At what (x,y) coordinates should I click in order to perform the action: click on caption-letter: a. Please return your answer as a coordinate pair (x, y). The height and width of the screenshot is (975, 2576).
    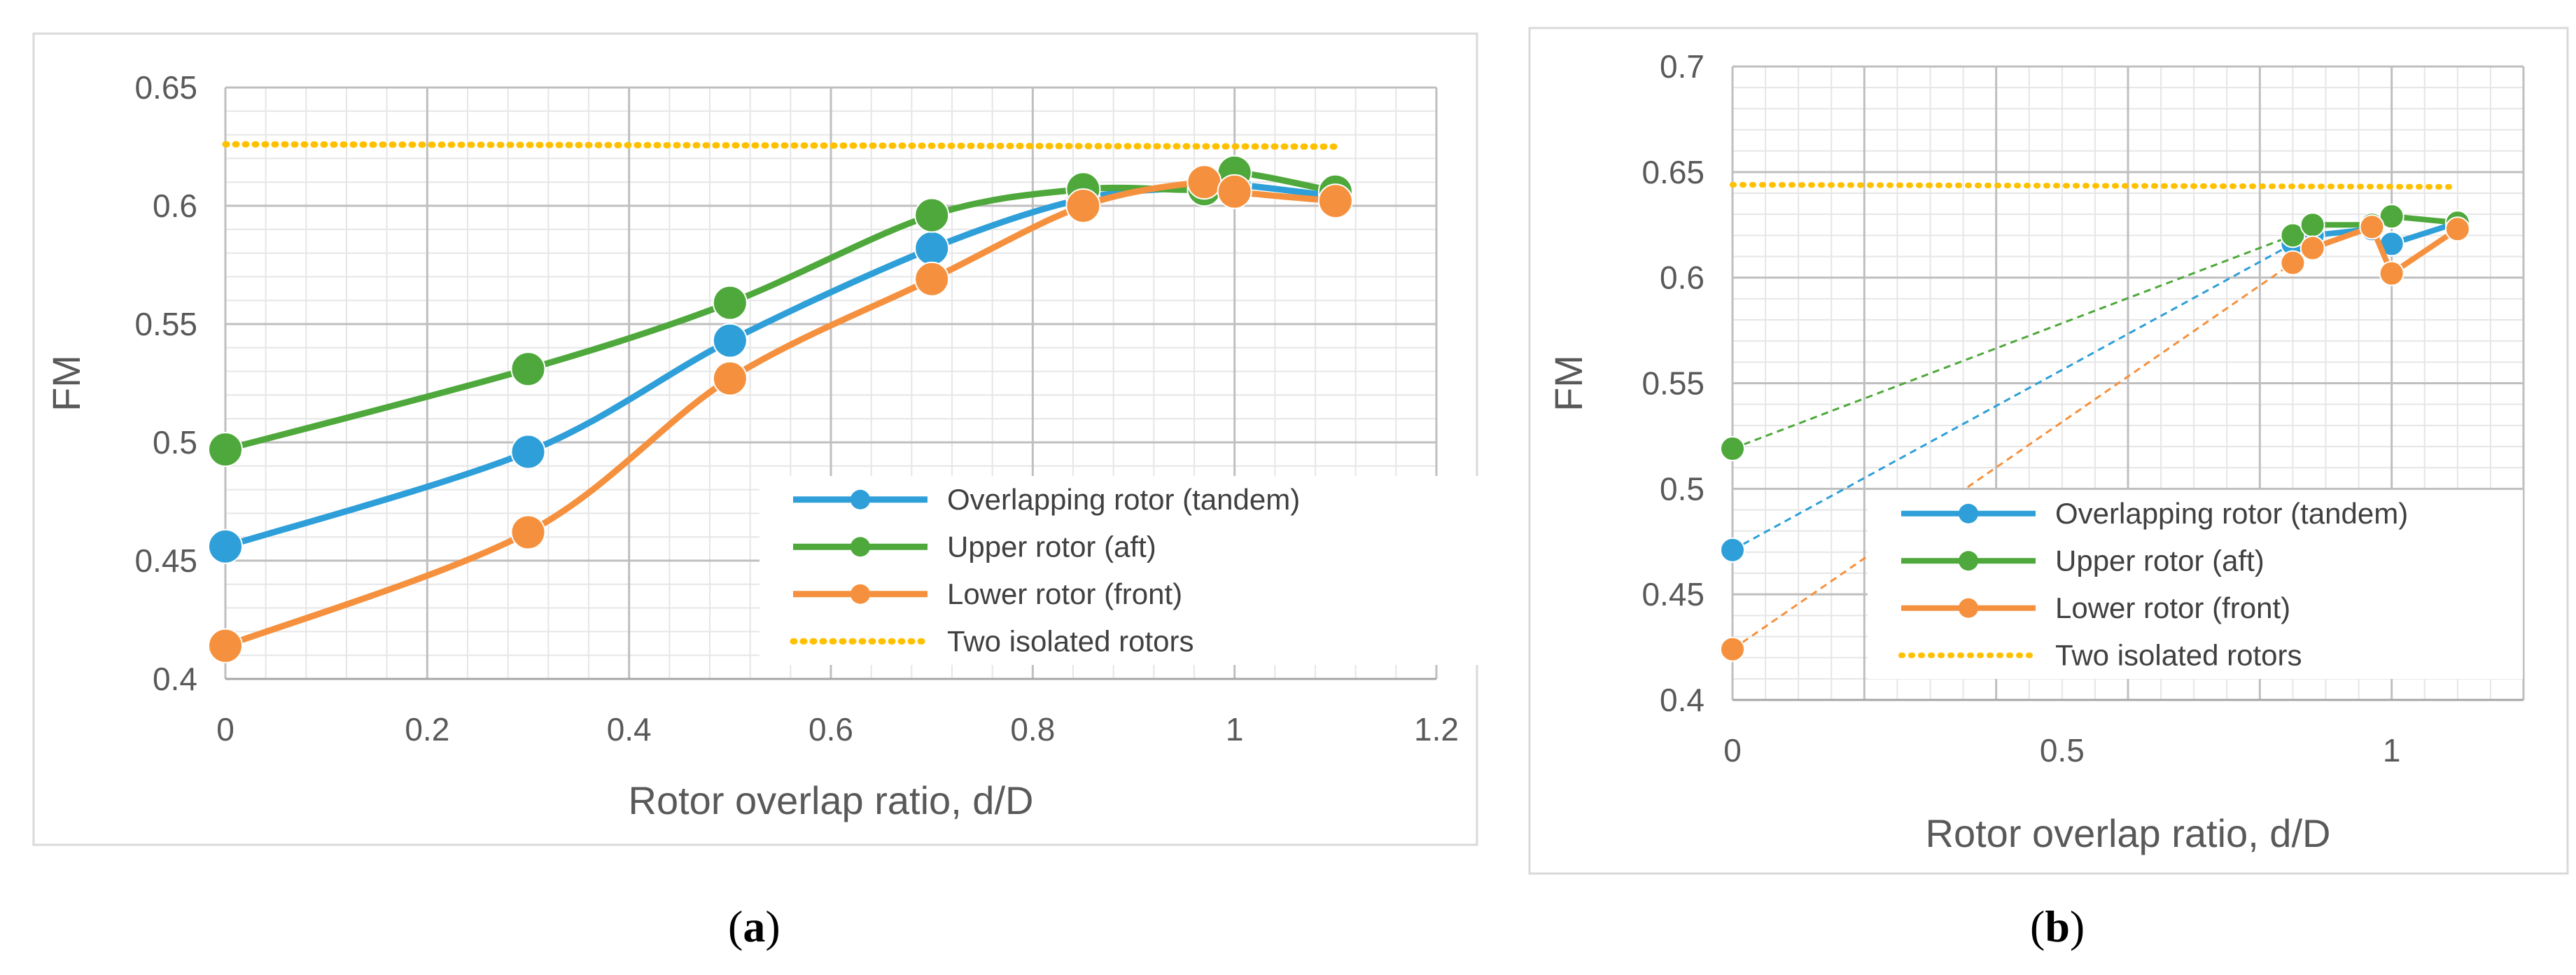
    Looking at the image, I should click on (754, 926).